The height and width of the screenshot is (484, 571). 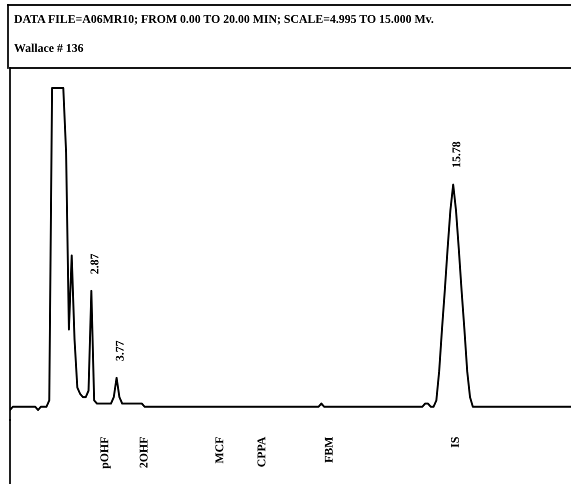 I want to click on x-tick-label: pOHF, so click(x=105, y=453).